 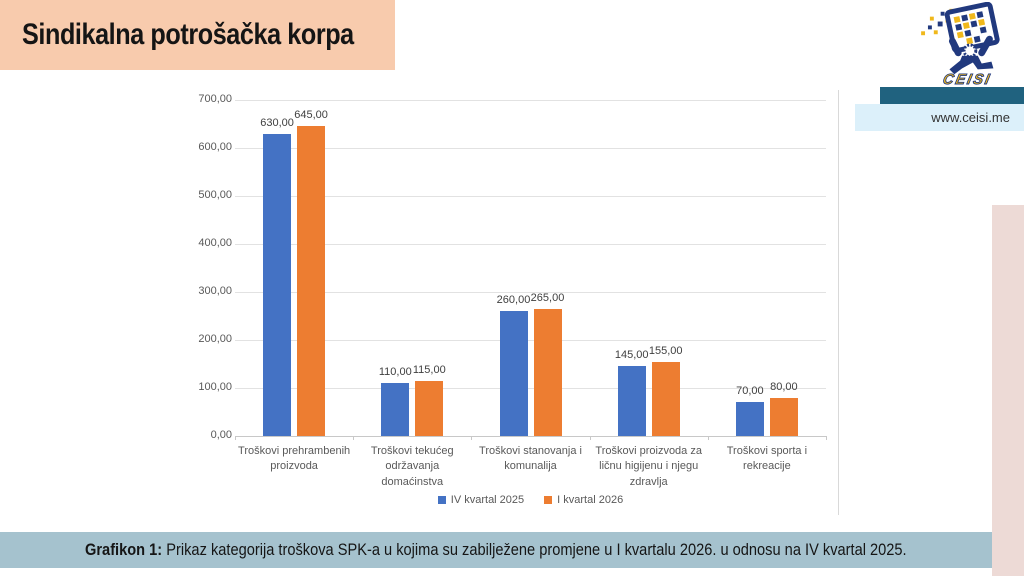 I want to click on y-axis-tick-label: 100,00, so click(x=215, y=387).